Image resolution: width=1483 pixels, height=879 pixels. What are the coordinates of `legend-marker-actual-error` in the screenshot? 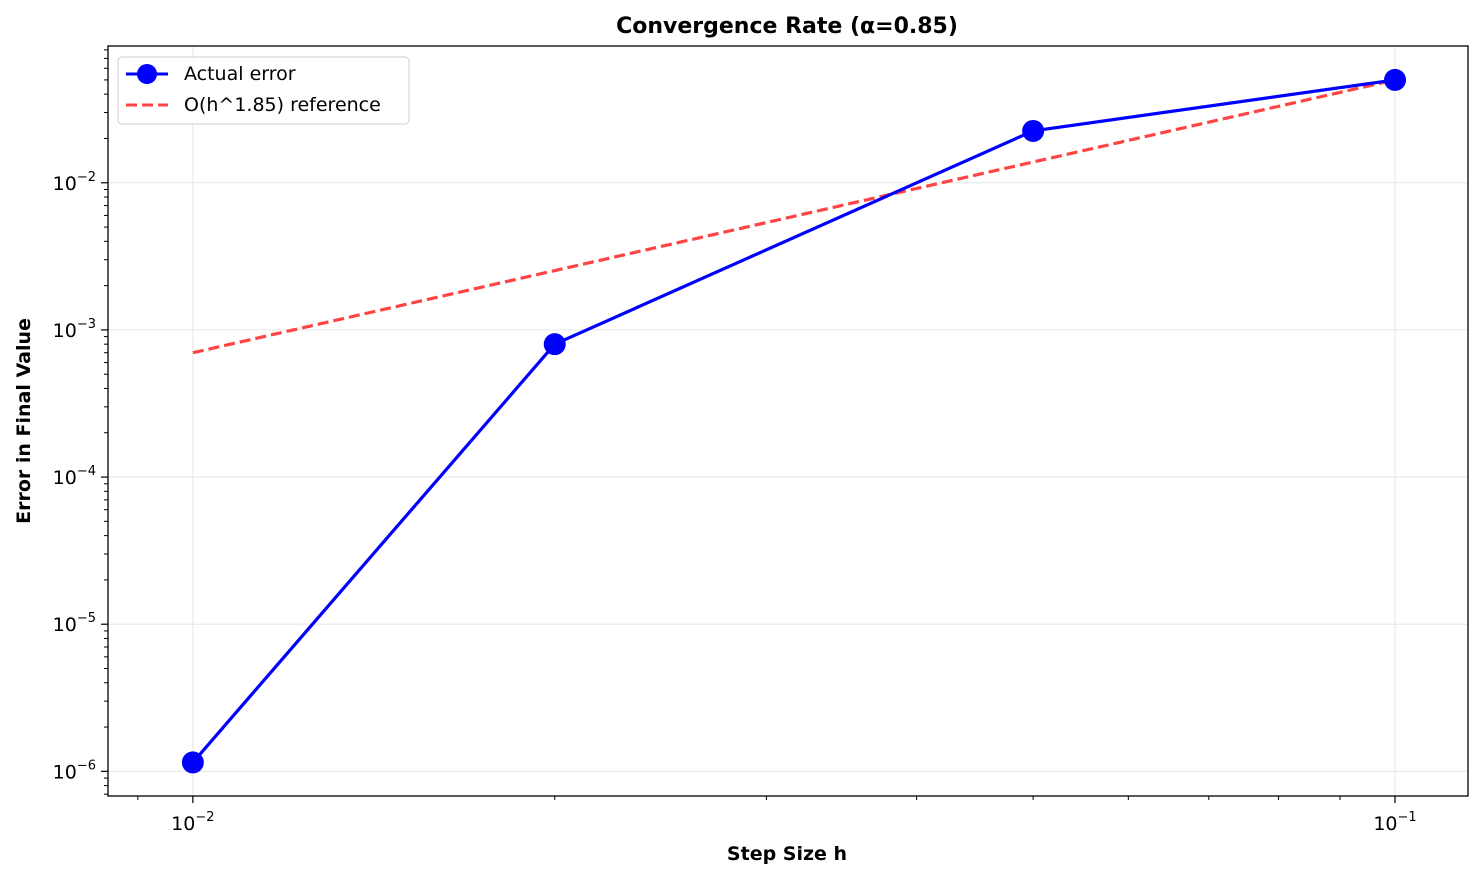 It's located at (147, 74).